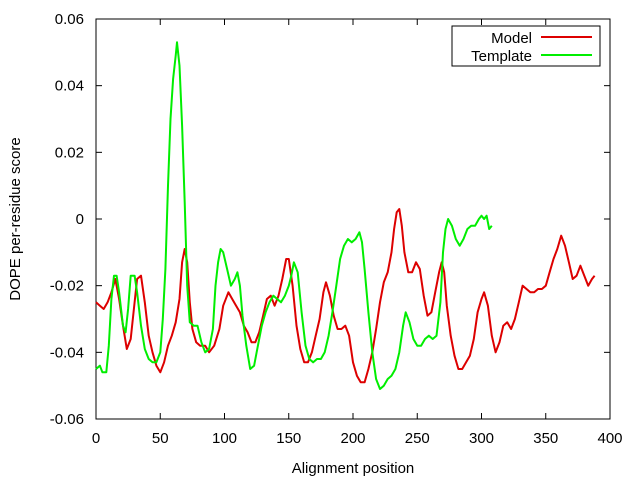 This screenshot has width=640, height=480. What do you see at coordinates (501, 56) in the screenshot?
I see `legend-label-template: Template` at bounding box center [501, 56].